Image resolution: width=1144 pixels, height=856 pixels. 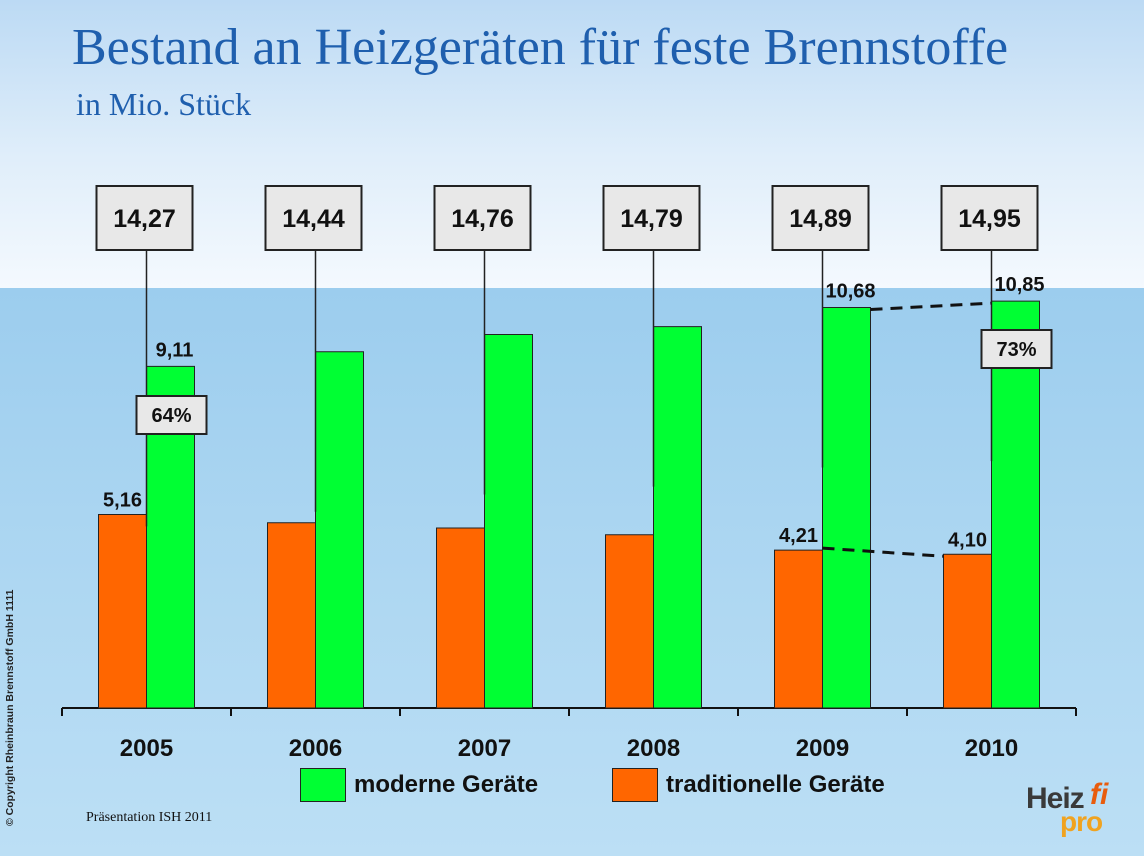 I want to click on bar-traditional-2005, so click(x=122, y=611).